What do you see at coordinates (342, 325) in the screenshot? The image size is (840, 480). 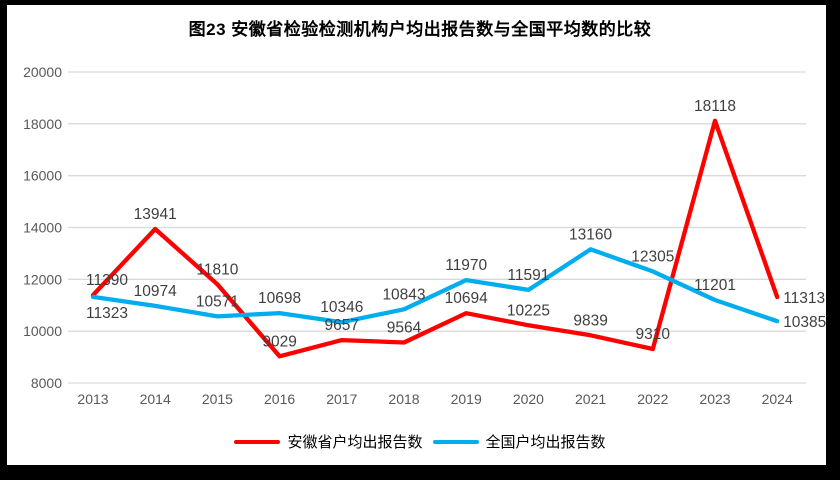 I see `anhui-data-label: 9657` at bounding box center [342, 325].